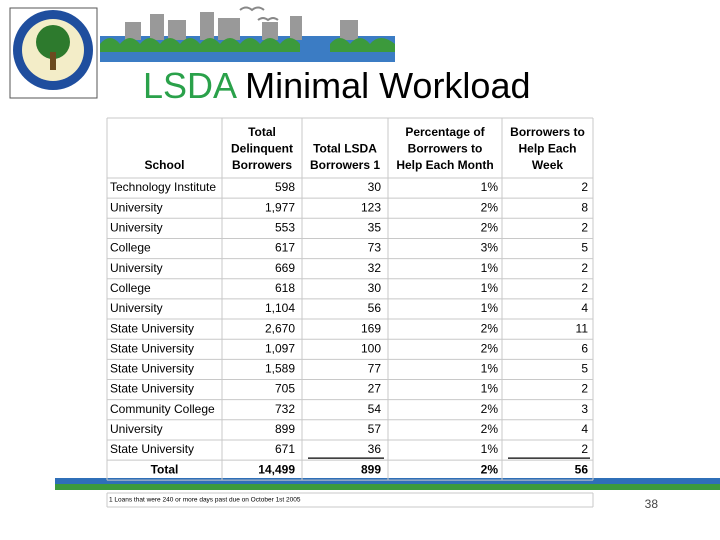 The image size is (720, 540). Describe the element at coordinates (163, 187) in the screenshot. I see `row-label: Technology Institute` at that location.